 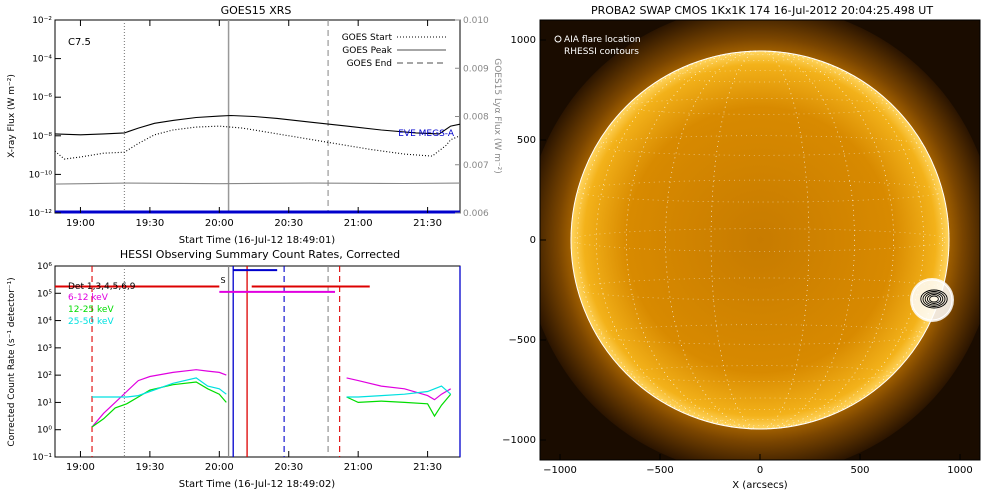 I want to click on hessi-xtick-label: 20:30, so click(x=288, y=467).